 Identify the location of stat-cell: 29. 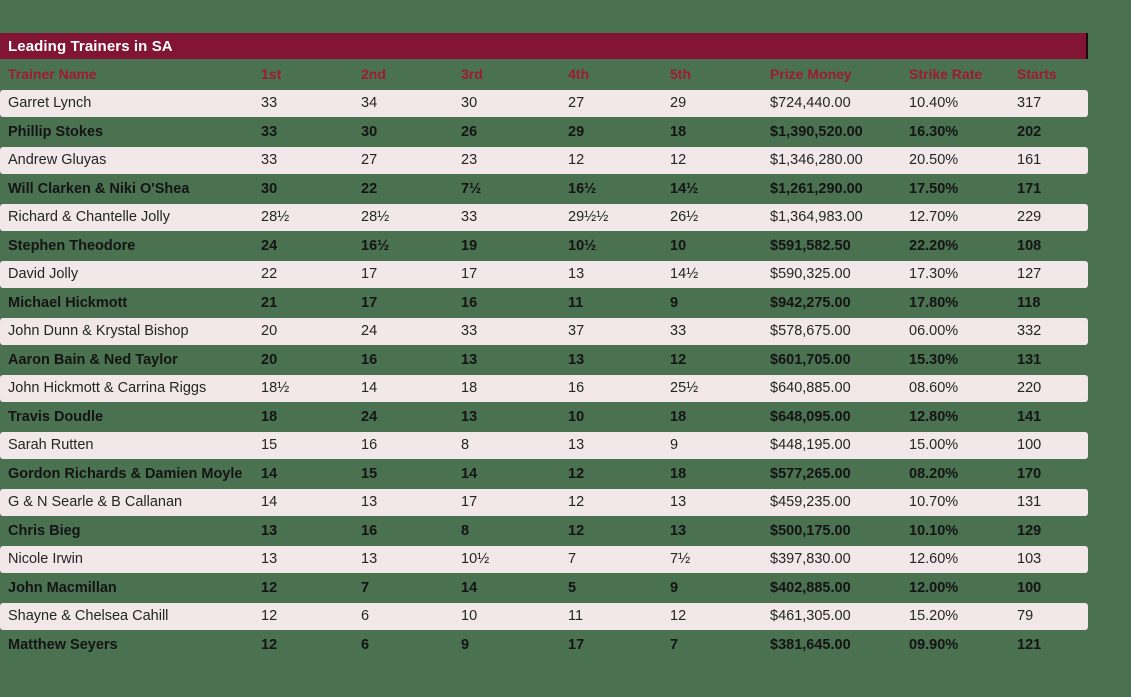
(678, 103).